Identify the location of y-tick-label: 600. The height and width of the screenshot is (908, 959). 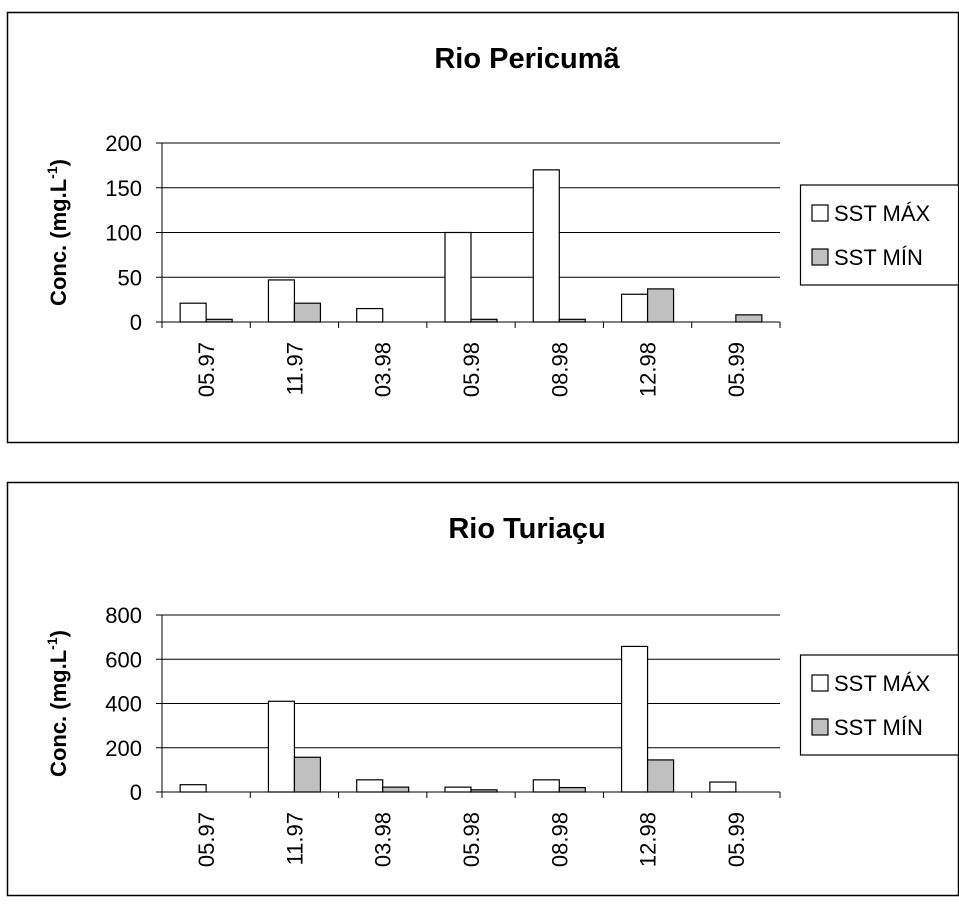
(123, 659).